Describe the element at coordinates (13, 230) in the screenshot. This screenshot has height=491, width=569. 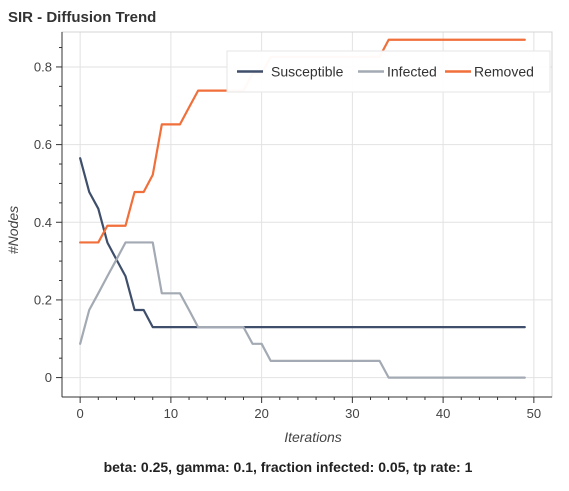
I see `y-axis-label: #Nodes` at that location.